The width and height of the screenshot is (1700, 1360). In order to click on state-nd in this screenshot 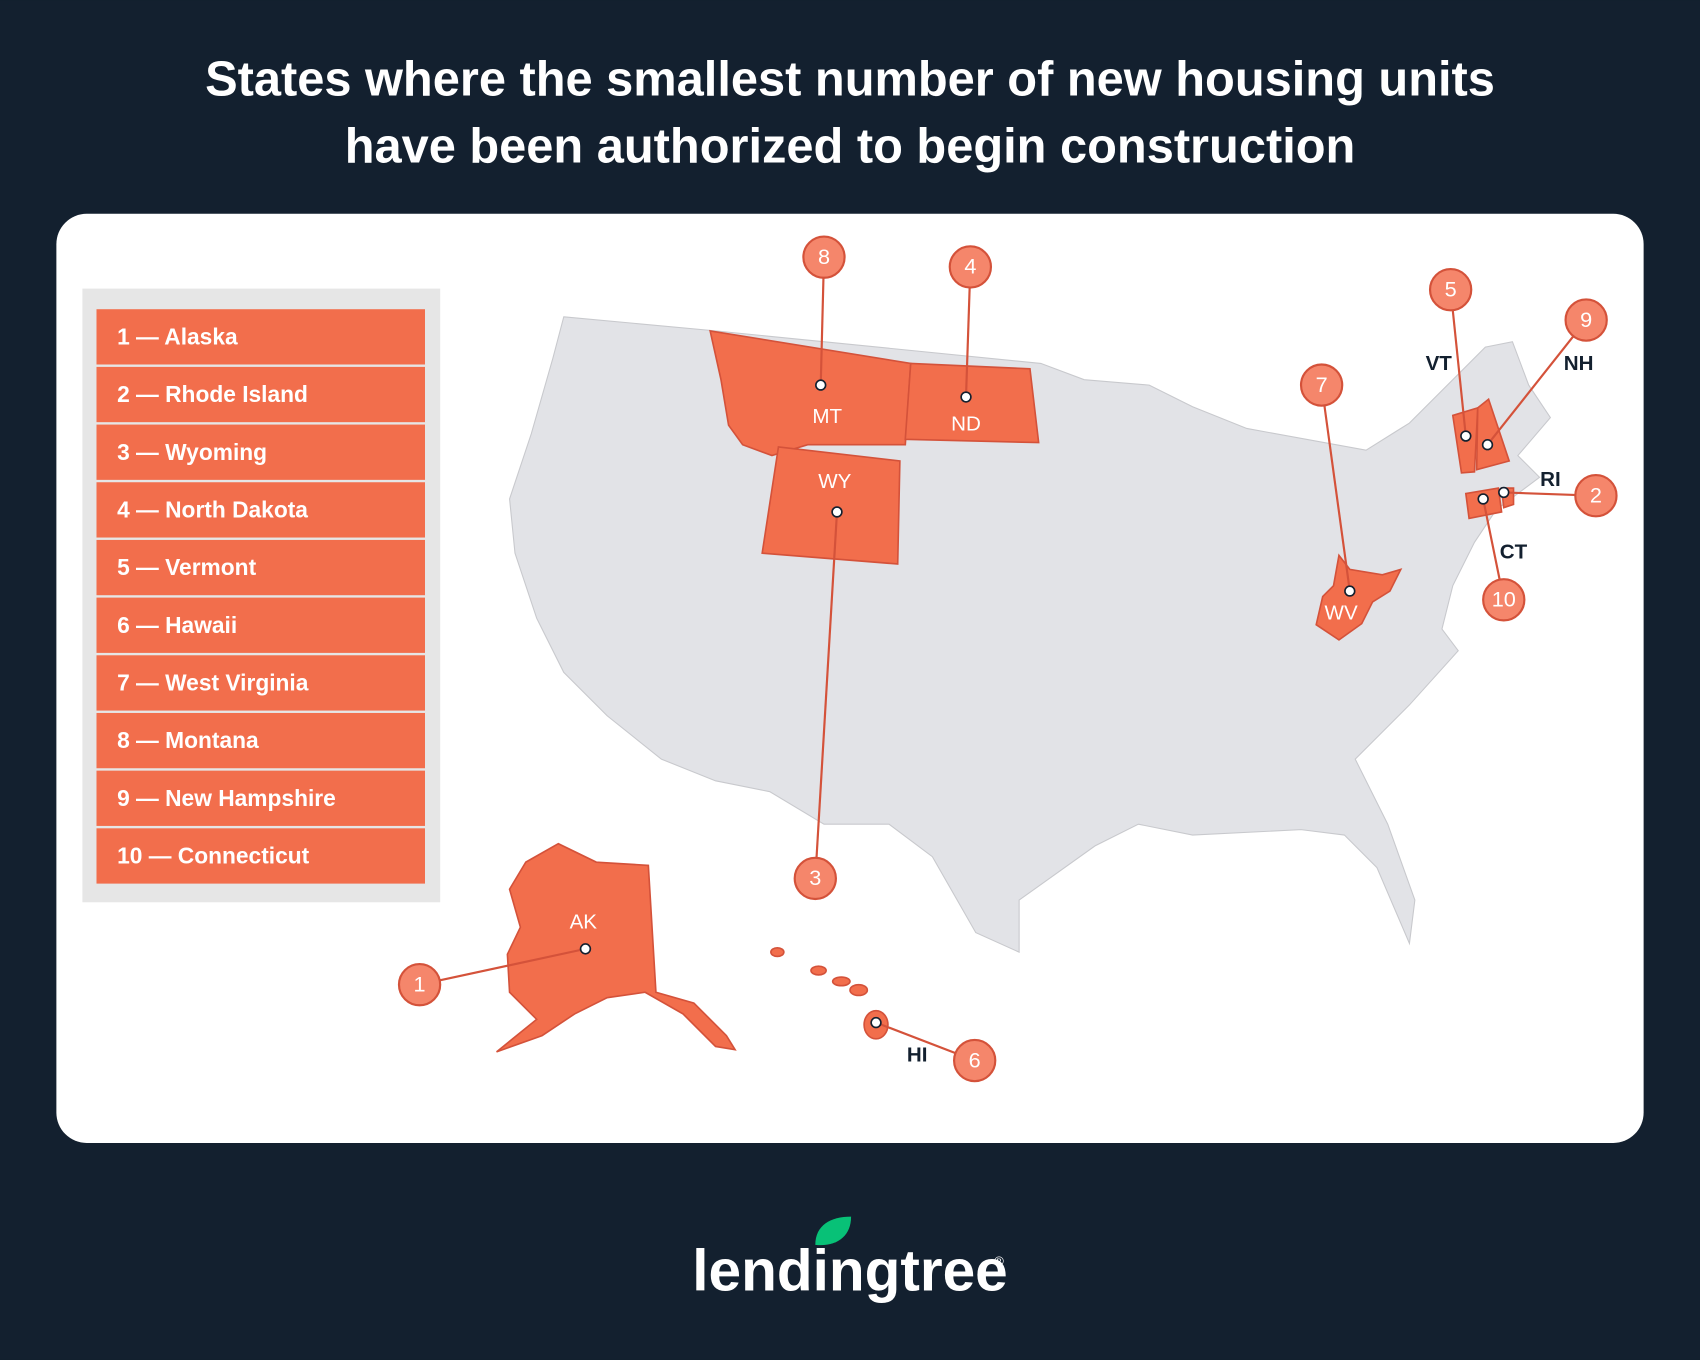, I will do `click(972, 403)`.